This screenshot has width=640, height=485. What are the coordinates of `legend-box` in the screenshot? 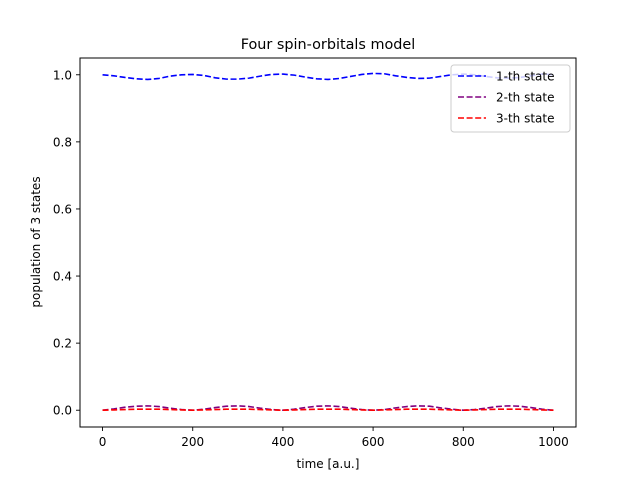 It's located at (510, 98).